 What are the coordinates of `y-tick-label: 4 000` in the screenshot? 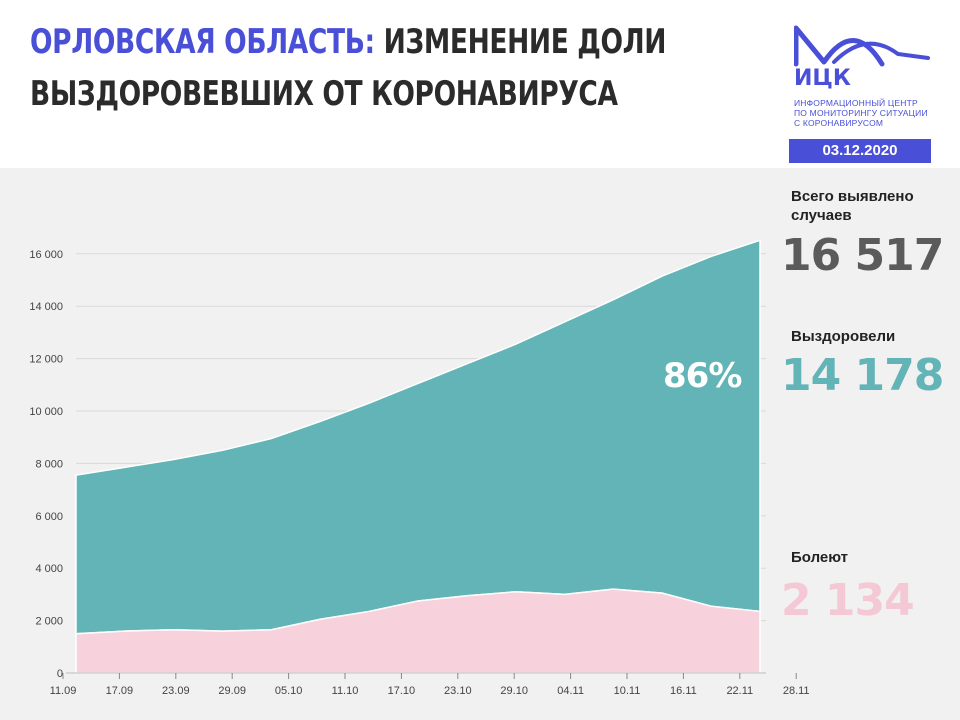 It's located at (49, 569).